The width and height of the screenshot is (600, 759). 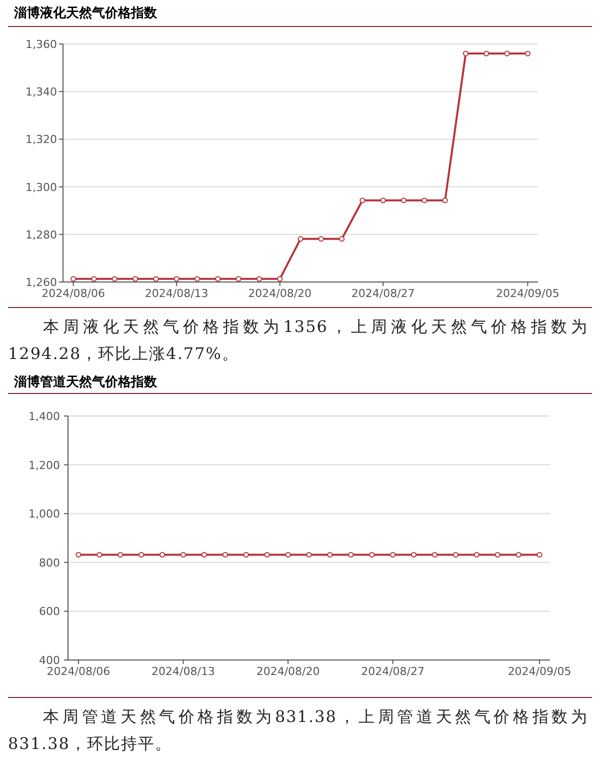 What do you see at coordinates (44, 514) in the screenshot?
I see `y-tick-label: 1,000` at bounding box center [44, 514].